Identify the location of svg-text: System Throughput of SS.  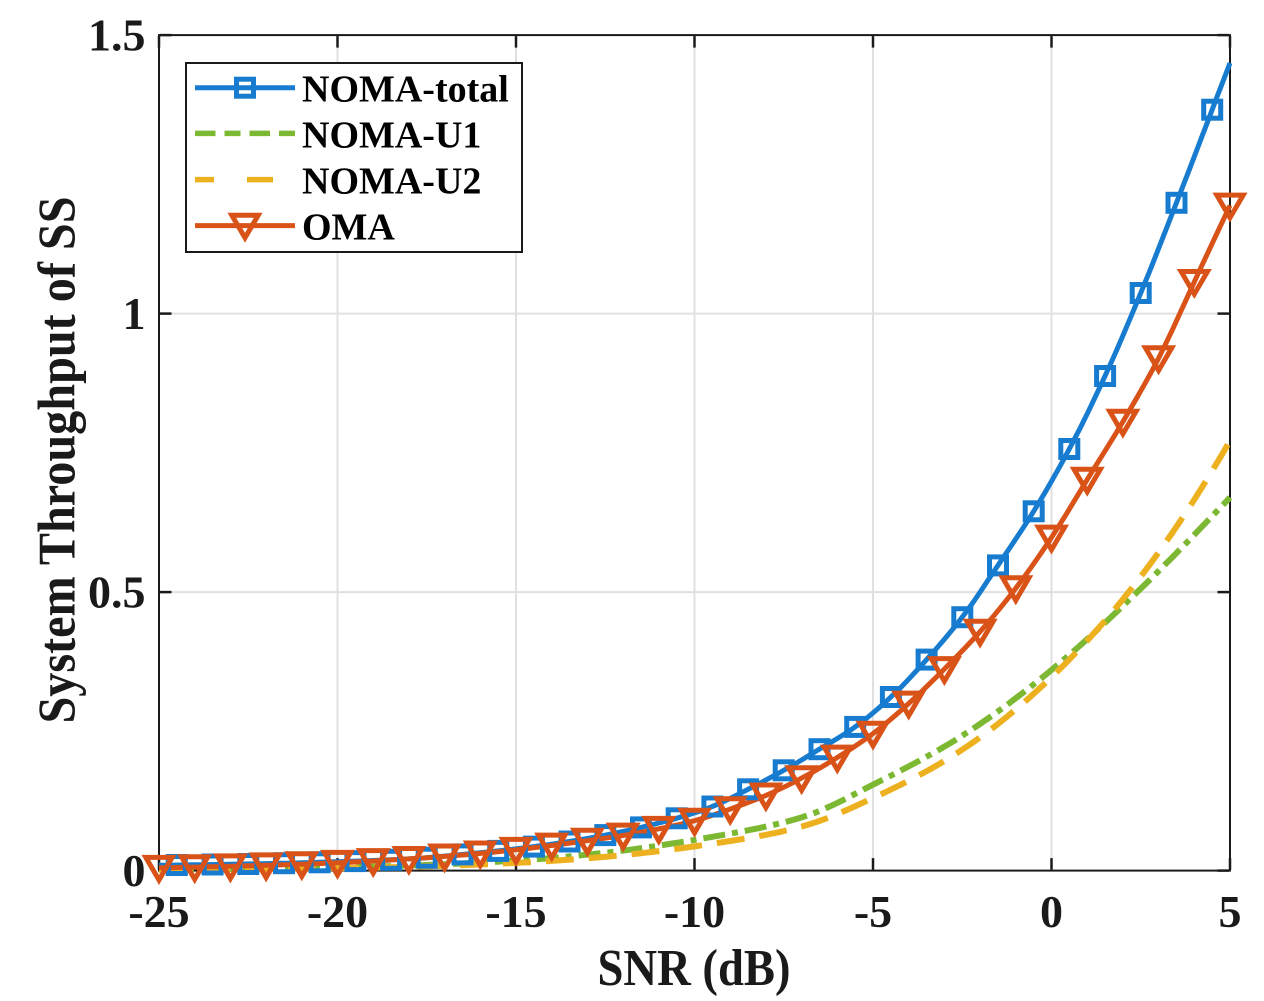
(58, 460).